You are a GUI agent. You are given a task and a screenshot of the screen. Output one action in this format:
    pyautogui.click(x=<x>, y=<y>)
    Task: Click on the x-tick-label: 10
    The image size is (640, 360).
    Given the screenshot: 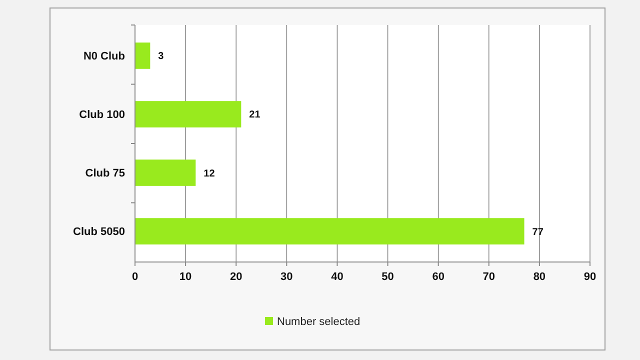 What is the action you would take?
    pyautogui.click(x=185, y=277)
    